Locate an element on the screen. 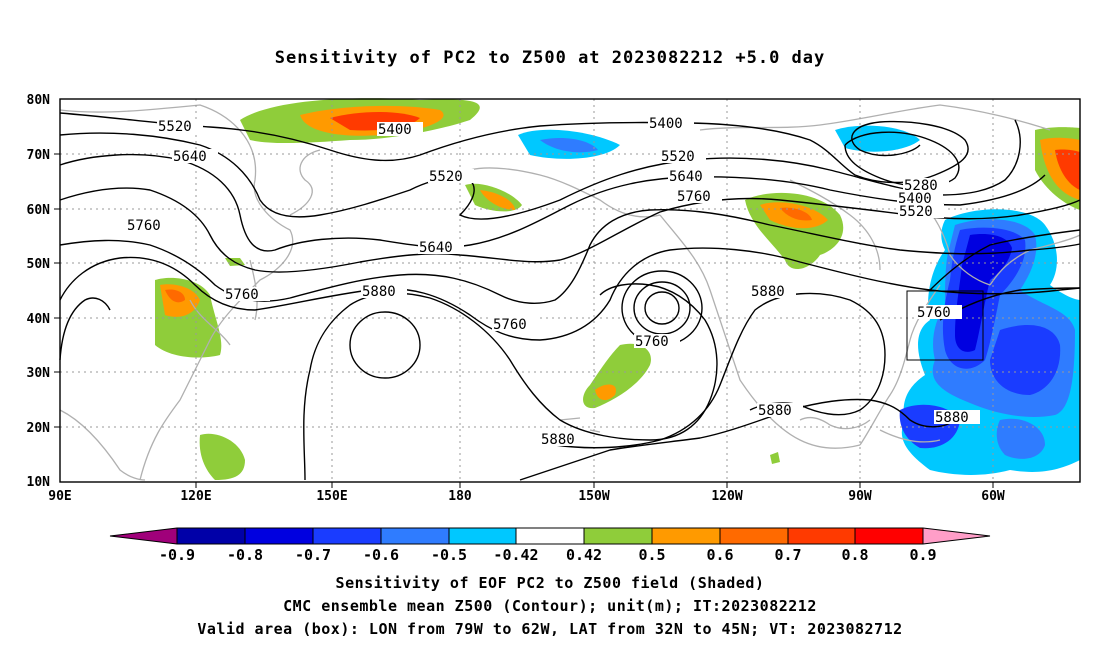 Image resolution: width=1100 pixels, height=650 pixels. contour-label: 5280 is located at coordinates (921, 186).